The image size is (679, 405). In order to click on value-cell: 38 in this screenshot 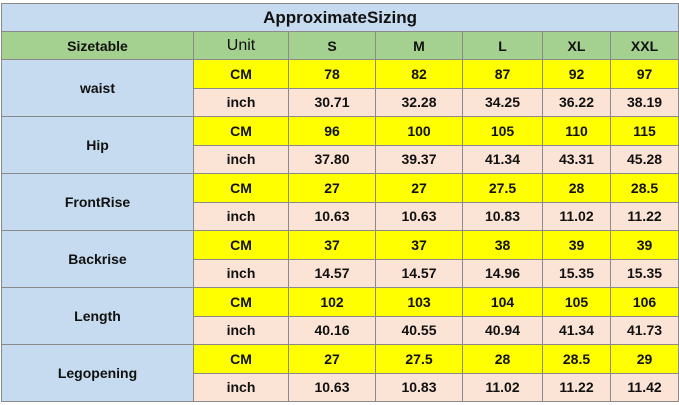, I will do `click(502, 245)`.